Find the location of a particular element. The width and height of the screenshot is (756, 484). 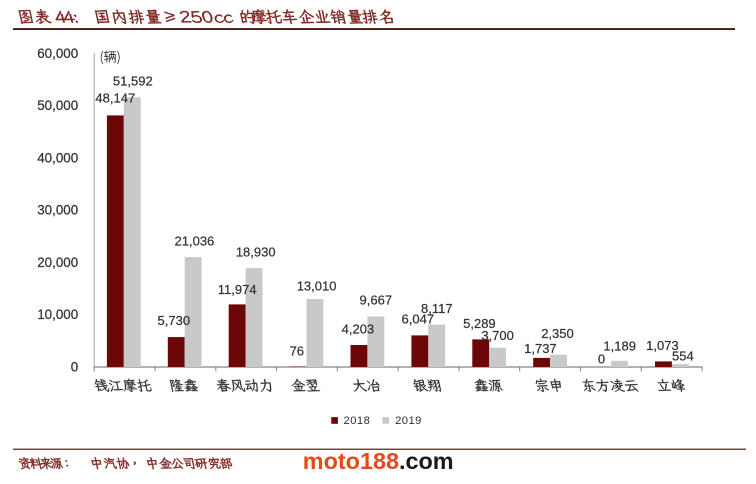

svg-text: 11,974 is located at coordinates (237, 289).